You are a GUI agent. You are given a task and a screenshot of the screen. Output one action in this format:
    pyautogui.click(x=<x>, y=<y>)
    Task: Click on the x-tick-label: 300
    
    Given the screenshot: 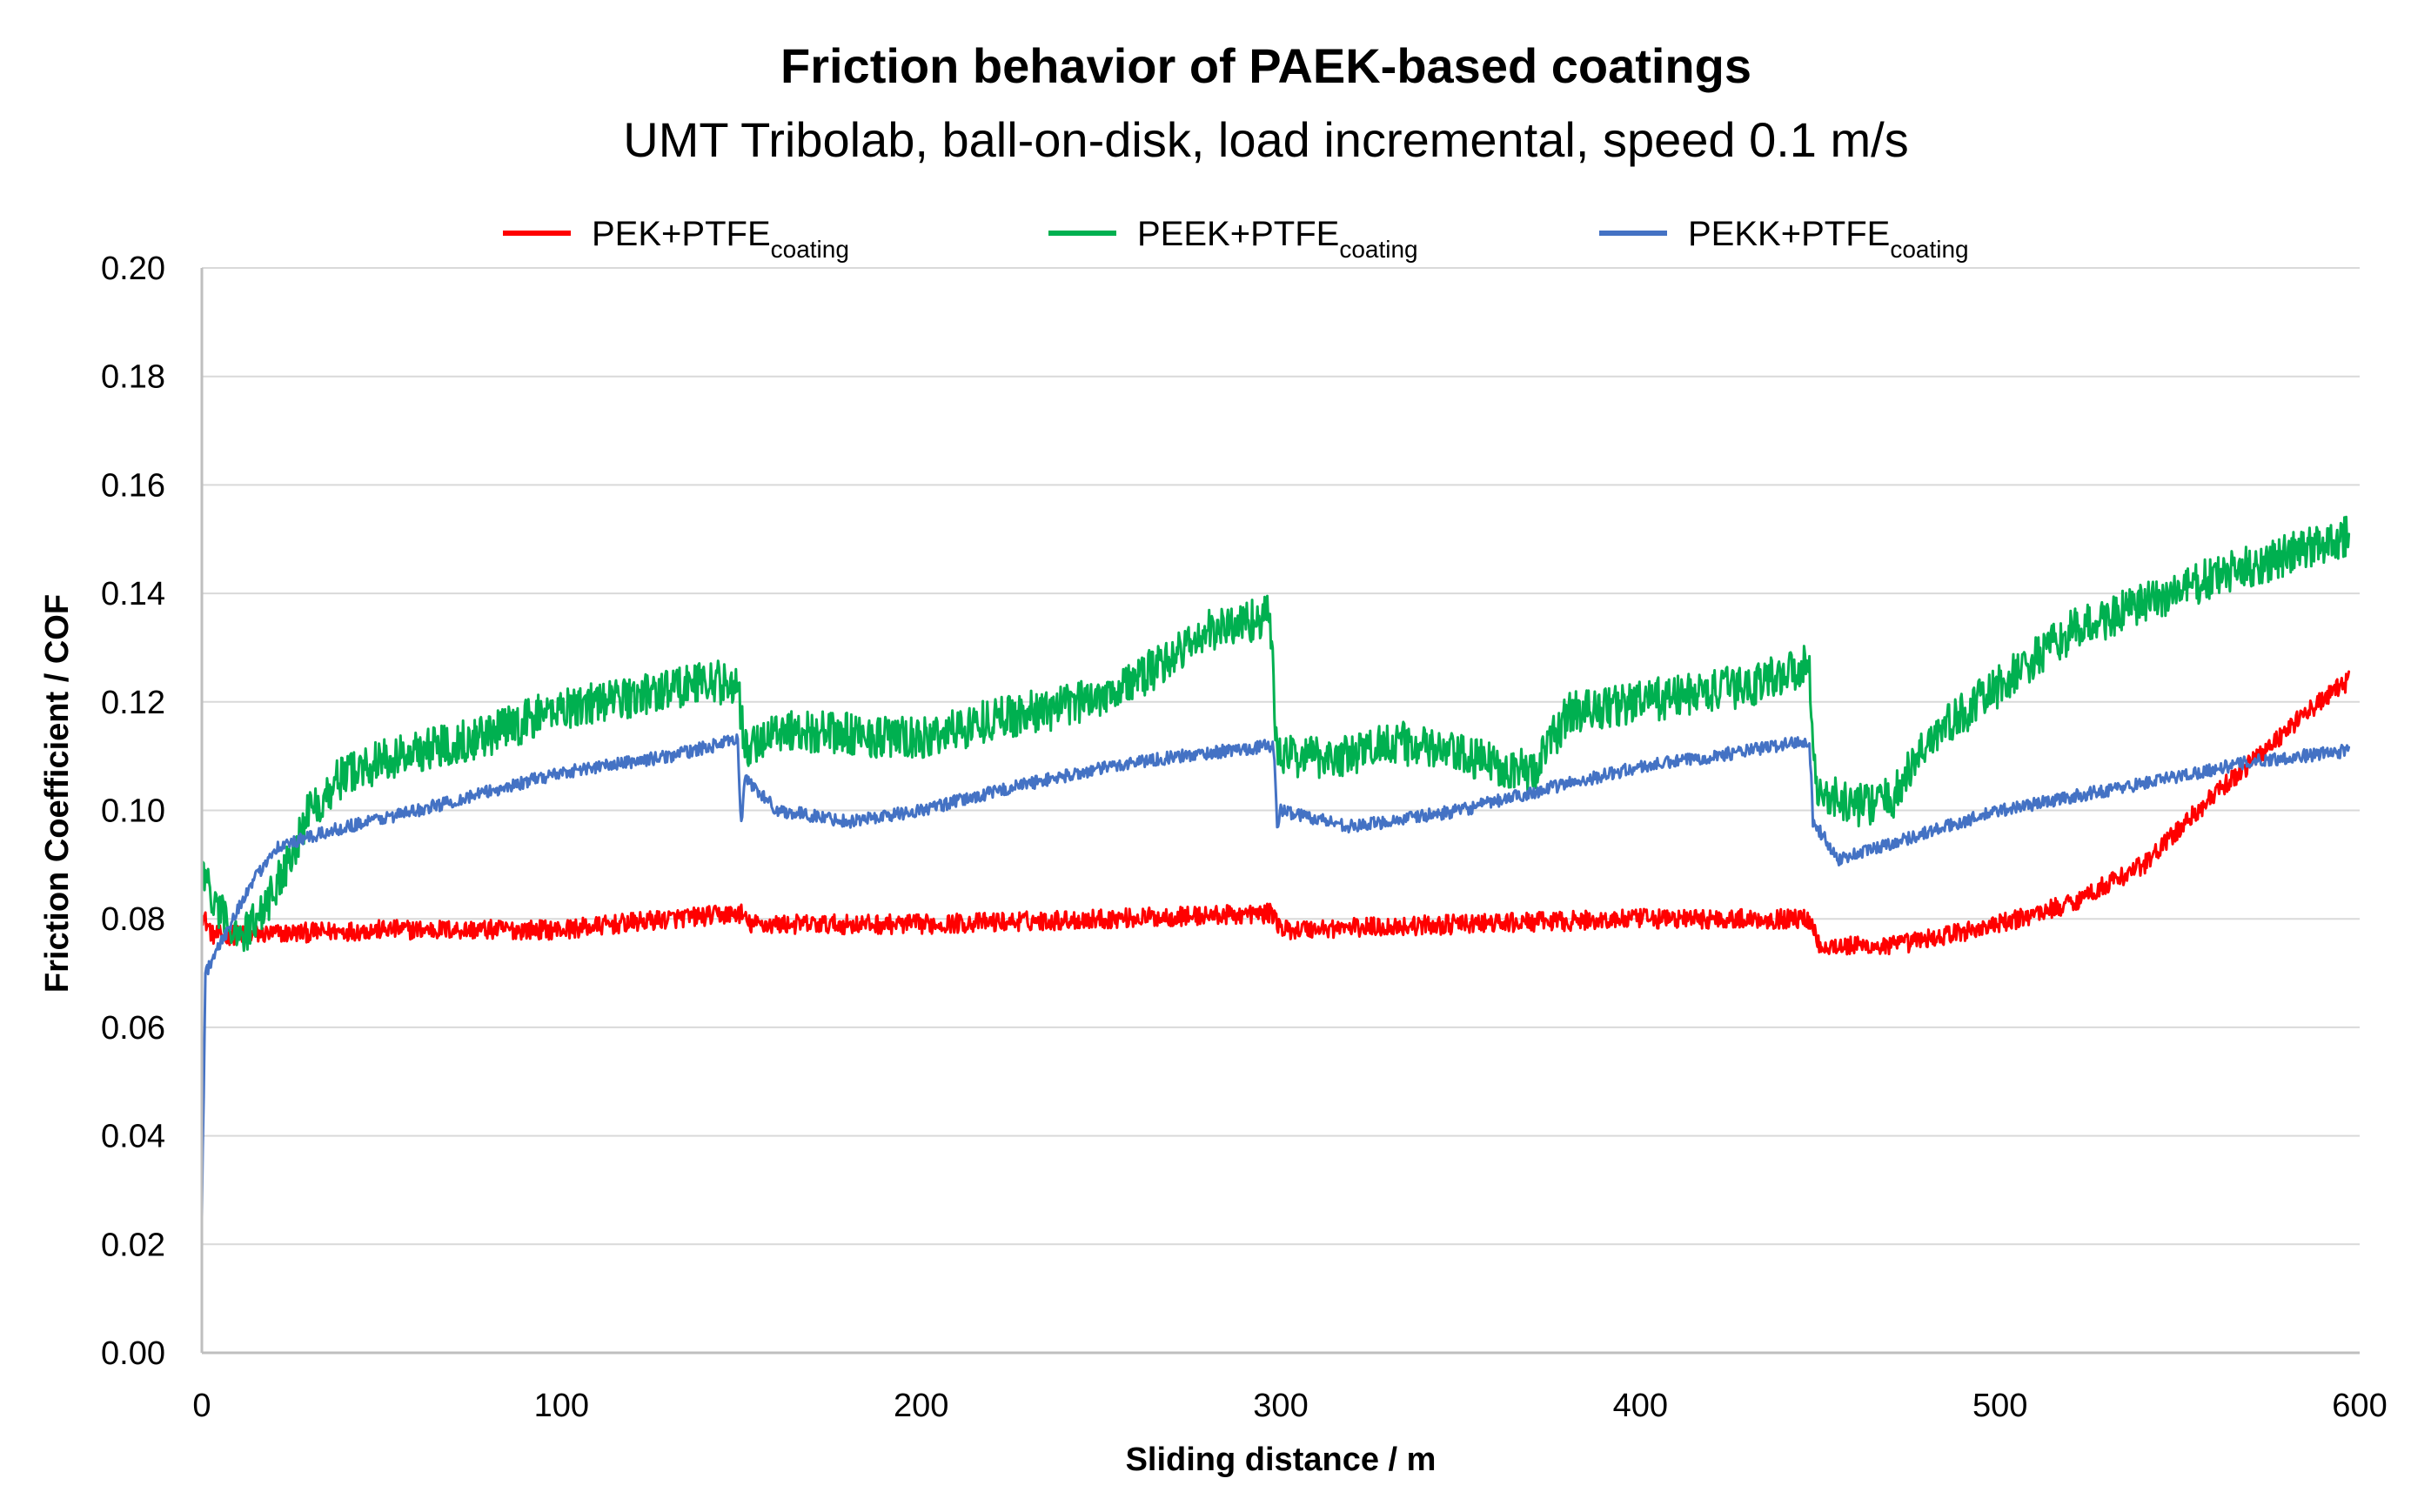 What is the action you would take?
    pyautogui.click(x=1280, y=1406)
    